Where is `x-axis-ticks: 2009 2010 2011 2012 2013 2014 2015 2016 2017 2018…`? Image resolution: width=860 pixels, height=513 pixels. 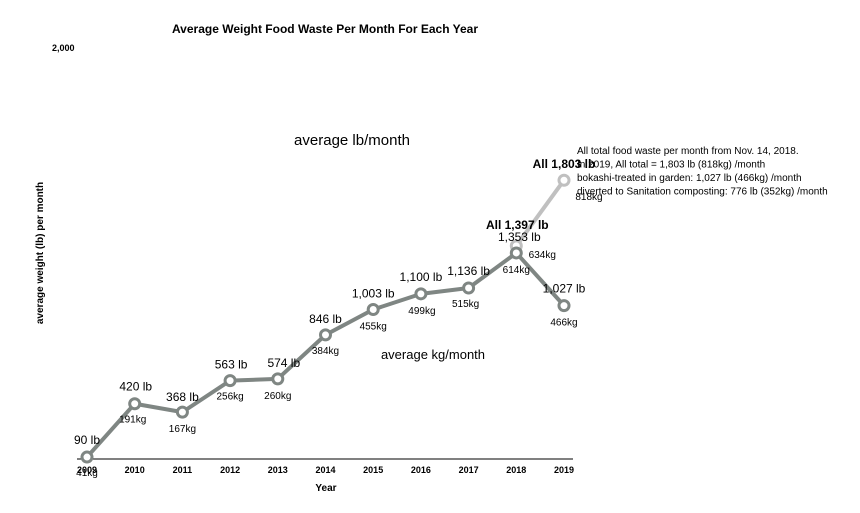 x-axis-ticks: 2009 2010 2011 2012 2013 2014 2015 2016 2017 2018… is located at coordinates (325, 470).